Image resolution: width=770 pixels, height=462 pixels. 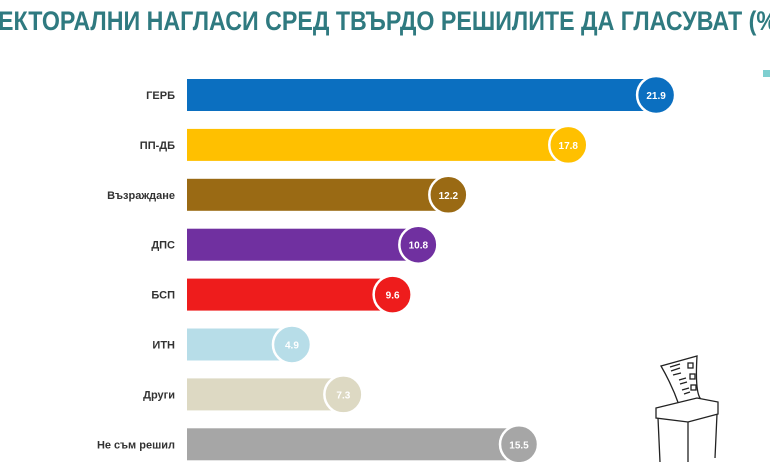 I want to click on category-label: Други, so click(x=159, y=395).